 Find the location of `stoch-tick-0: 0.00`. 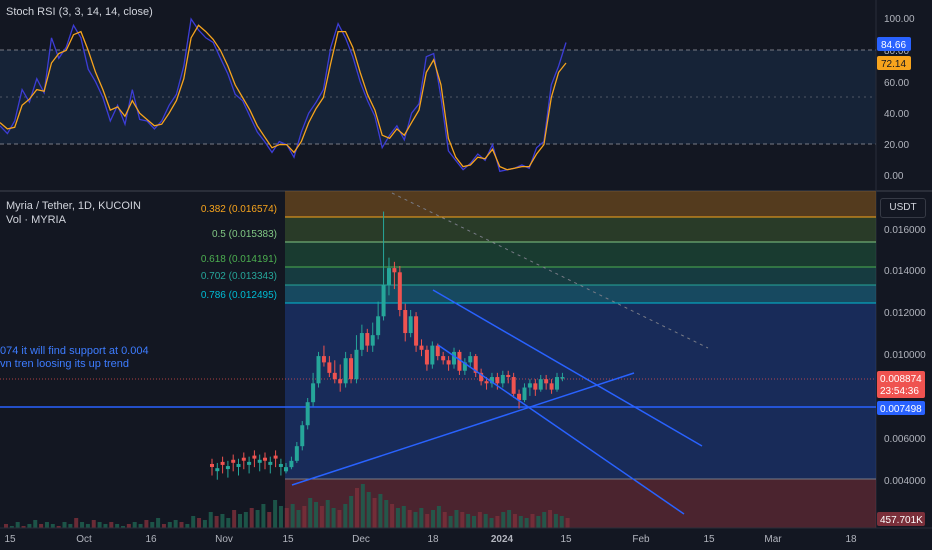

stoch-tick-0: 0.00 is located at coordinates (894, 176).